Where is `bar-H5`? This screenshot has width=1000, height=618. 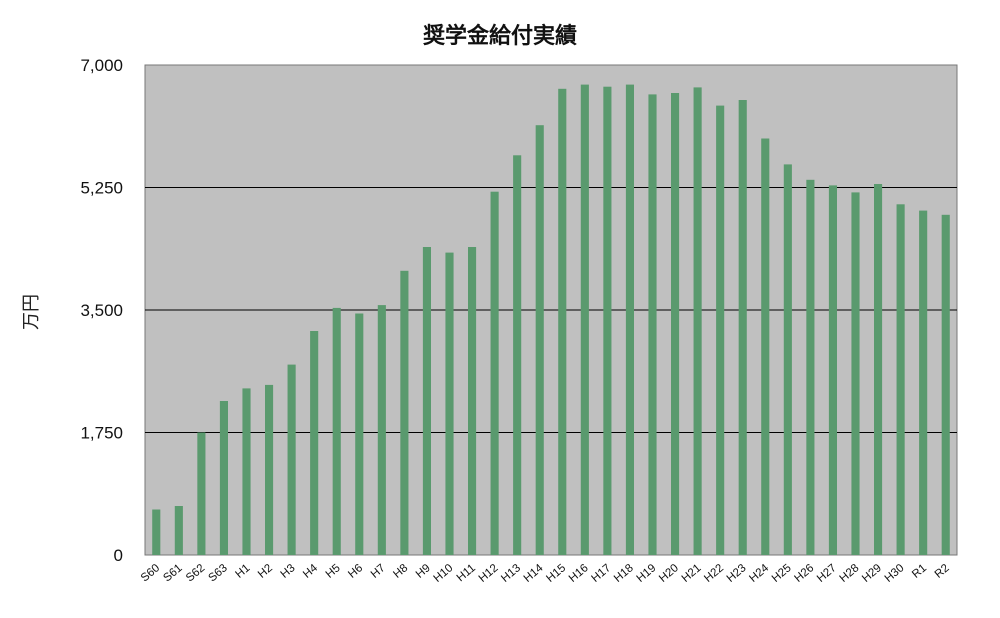 bar-H5 is located at coordinates (336, 431).